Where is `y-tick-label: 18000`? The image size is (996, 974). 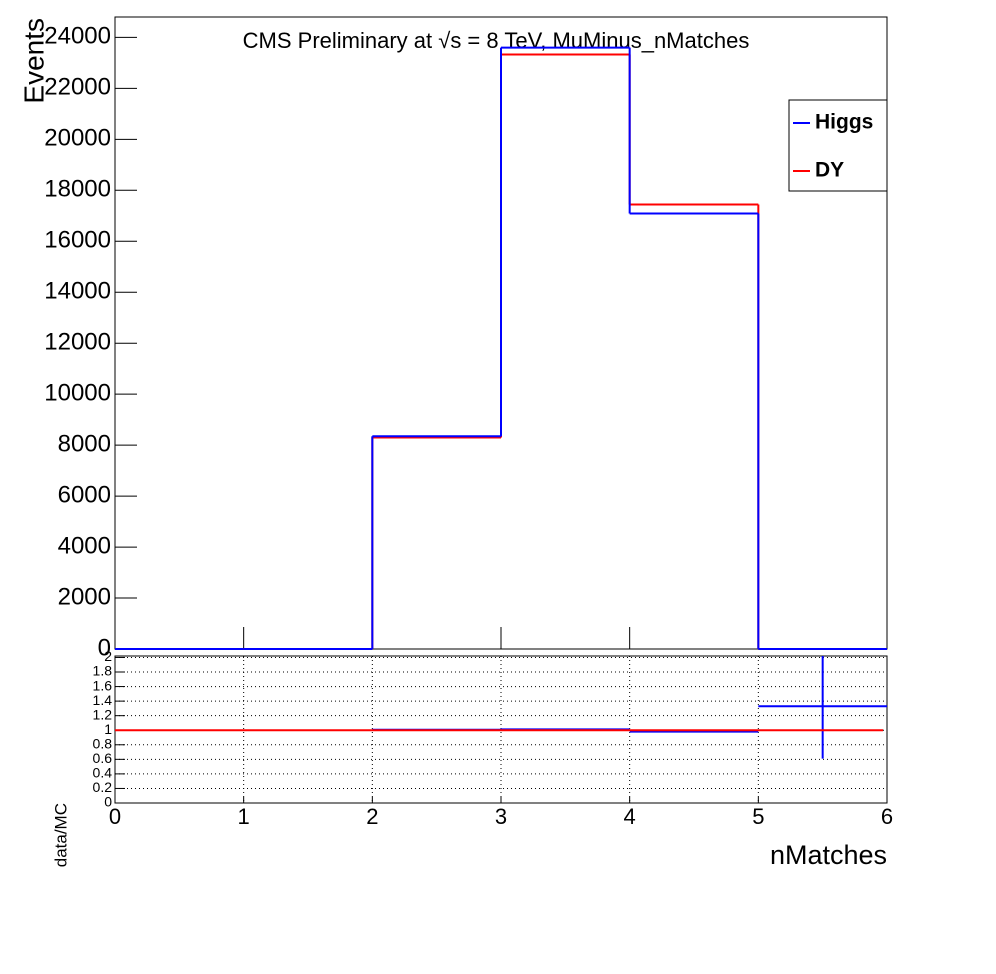 y-tick-label: 18000 is located at coordinates (77, 189).